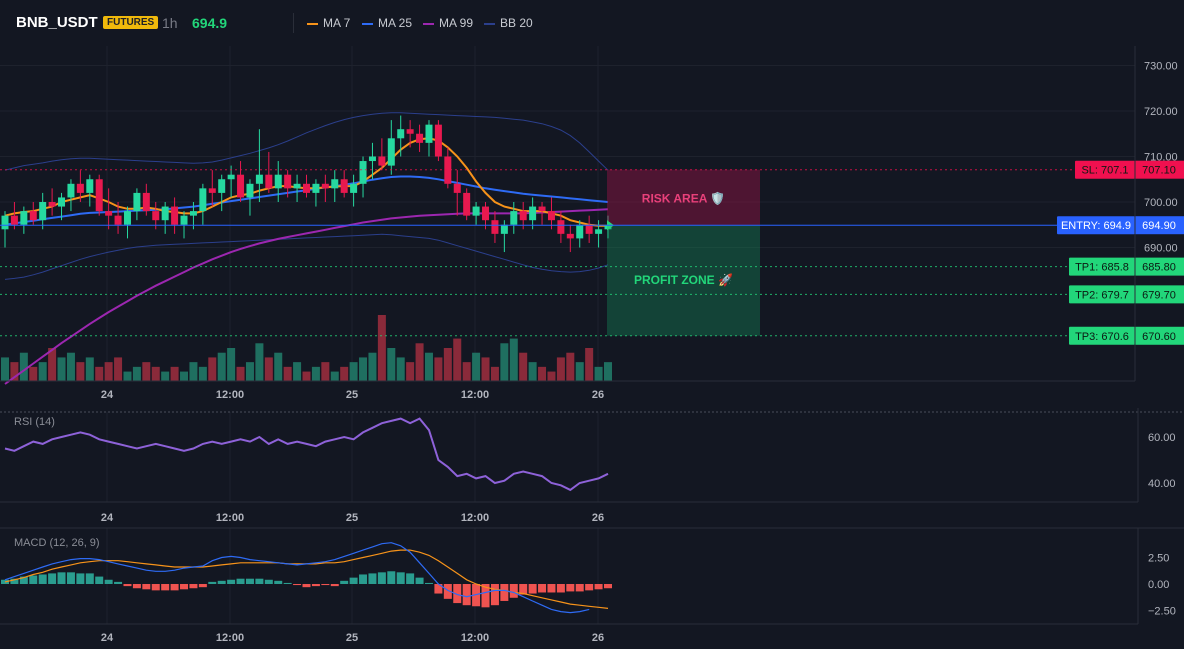 The width and height of the screenshot is (1184, 649). I want to click on level-name: TP1: 685.8, so click(1102, 268).